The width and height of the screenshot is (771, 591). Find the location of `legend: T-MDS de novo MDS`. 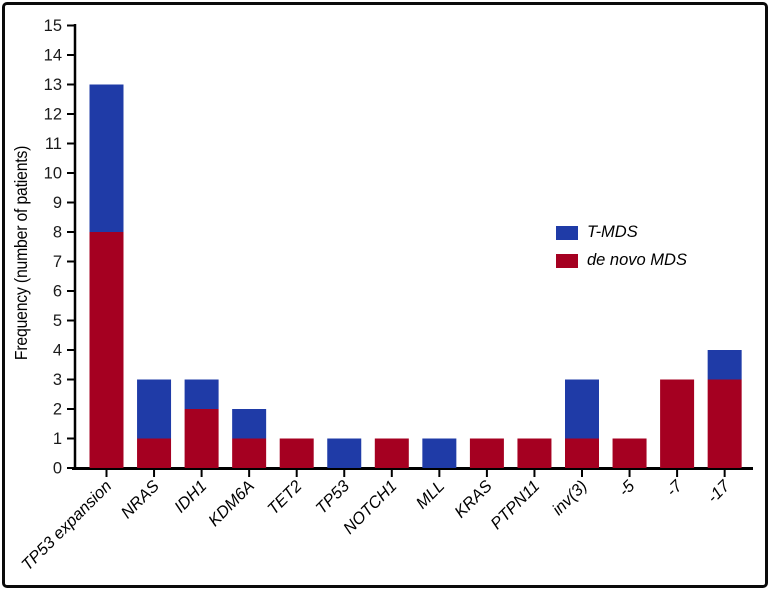

legend: T-MDS de novo MDS is located at coordinates (621, 246).